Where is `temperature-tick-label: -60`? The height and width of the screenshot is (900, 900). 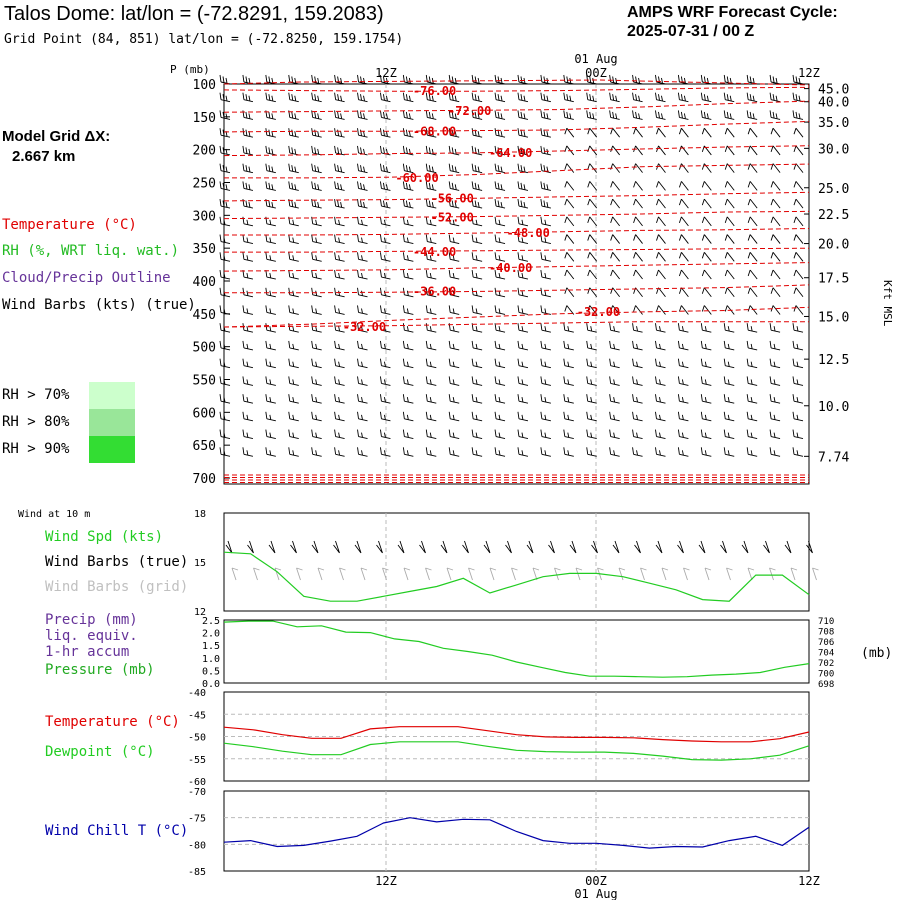
temperature-tick-label: -60 is located at coordinates (197, 782).